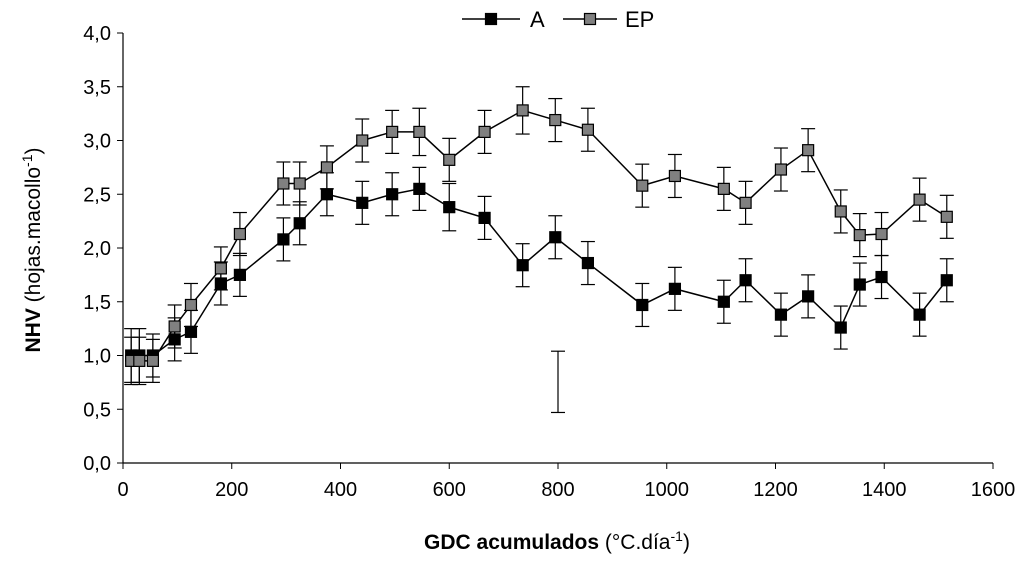 The height and width of the screenshot is (563, 1030). Describe the element at coordinates (97, 249) in the screenshot. I see `y-tick-label: 2,0` at that location.